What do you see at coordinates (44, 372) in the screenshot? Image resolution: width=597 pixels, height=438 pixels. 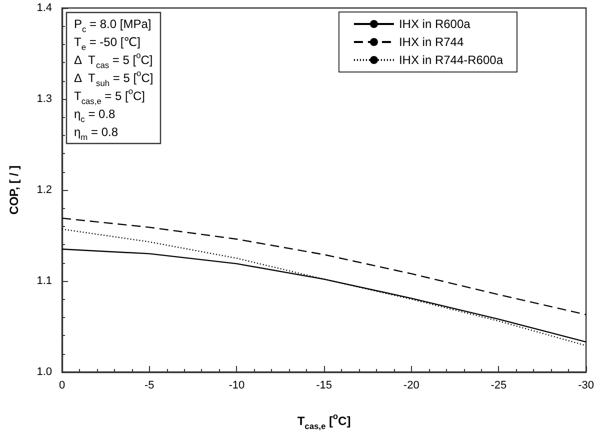 I see `y-tick-label: 1.0` at bounding box center [44, 372].